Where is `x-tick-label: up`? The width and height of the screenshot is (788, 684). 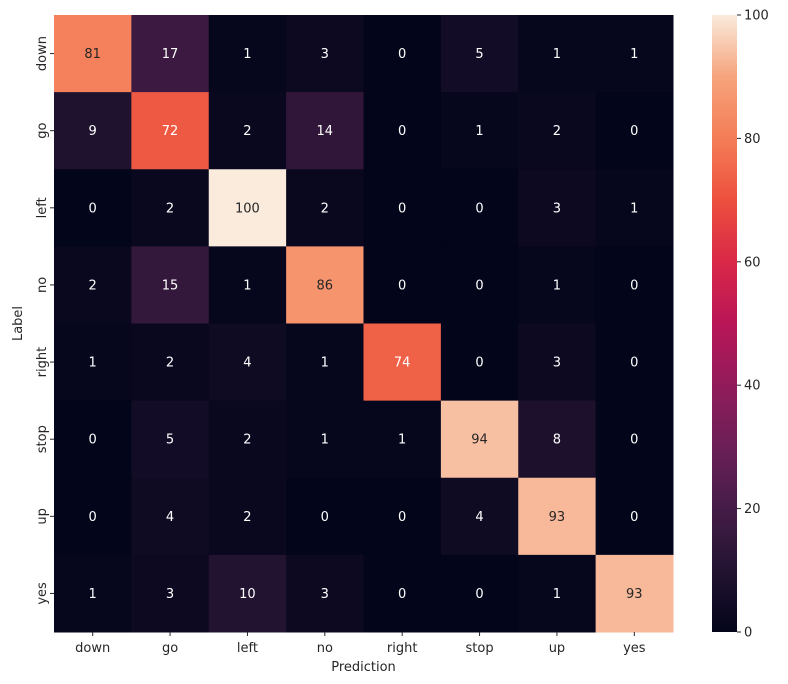
x-tick-label: up is located at coordinates (557, 648).